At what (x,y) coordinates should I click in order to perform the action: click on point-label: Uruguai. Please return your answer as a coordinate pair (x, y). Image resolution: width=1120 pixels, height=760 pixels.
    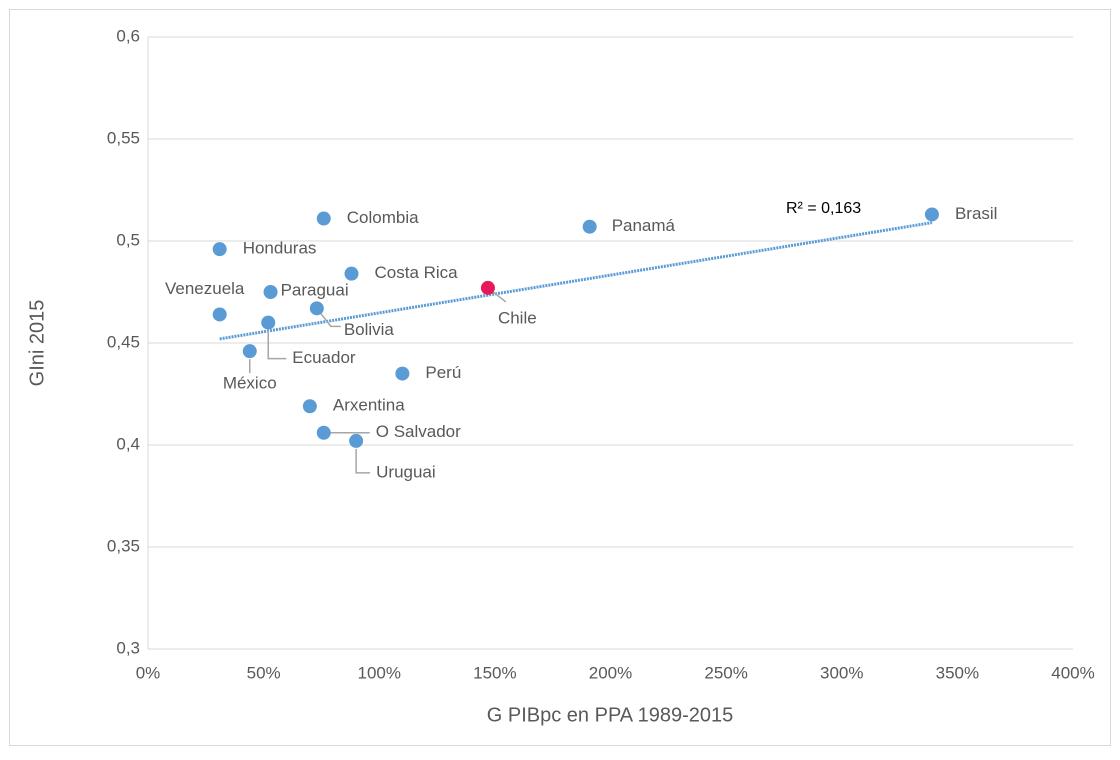
    Looking at the image, I should click on (406, 471).